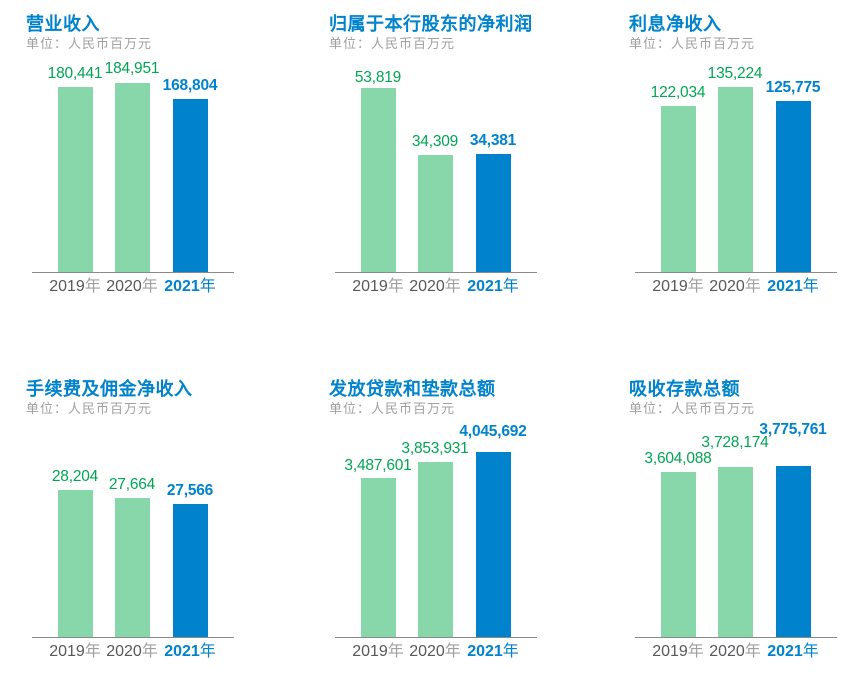  I want to click on bar-value-label: 122,034, so click(678, 92).